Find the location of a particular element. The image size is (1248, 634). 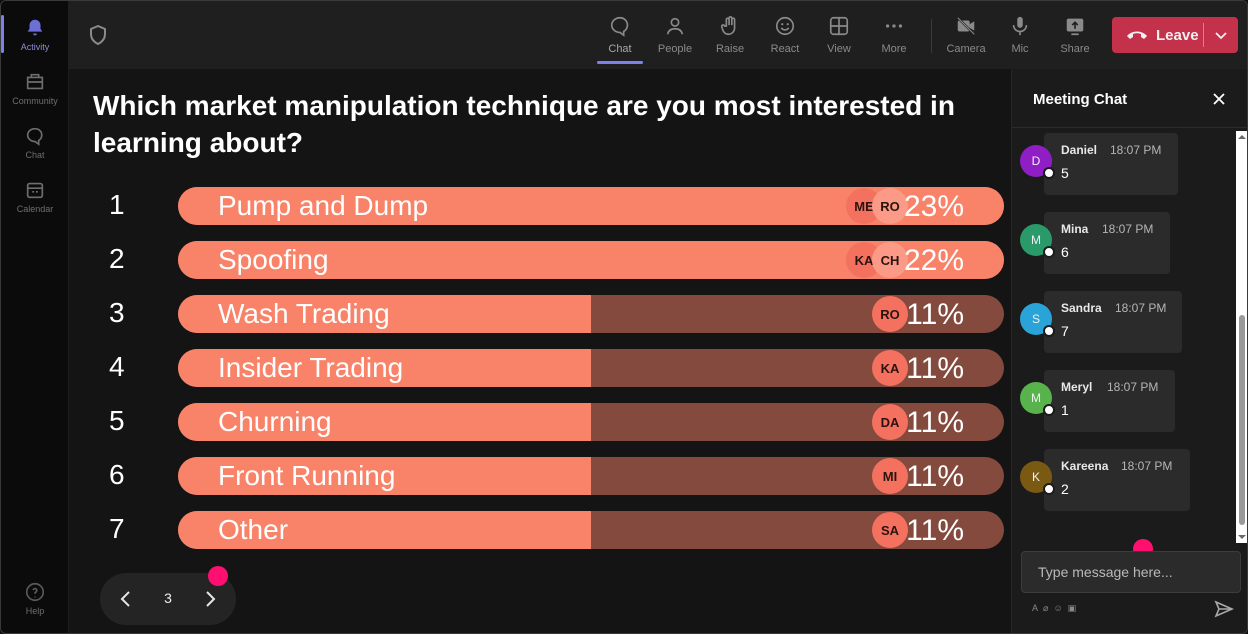

poll-option-row: 4 Insider Trading KA 11% is located at coordinates (548, 368).